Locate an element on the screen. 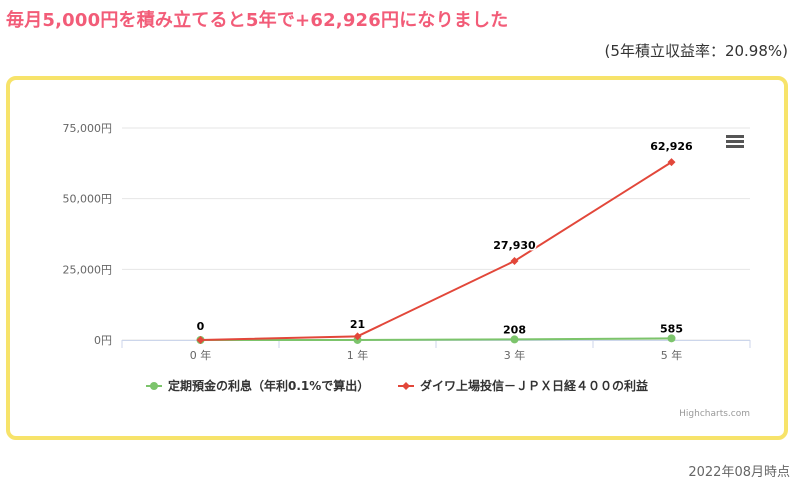  as-of-date: 2022年08月時点 is located at coordinates (739, 472).